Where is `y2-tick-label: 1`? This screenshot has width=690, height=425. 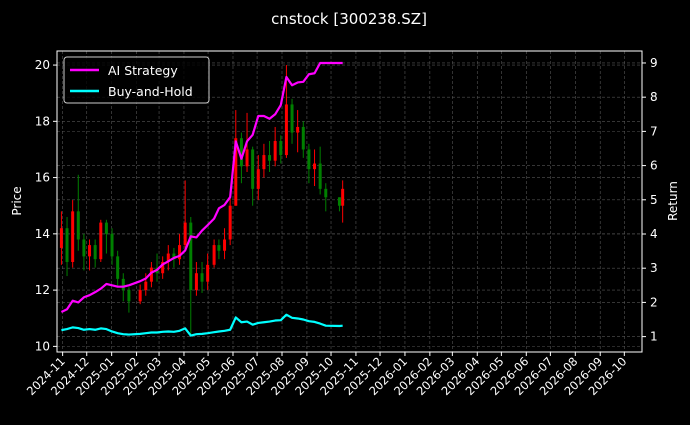 y2-tick-label: 1 is located at coordinates (654, 337).